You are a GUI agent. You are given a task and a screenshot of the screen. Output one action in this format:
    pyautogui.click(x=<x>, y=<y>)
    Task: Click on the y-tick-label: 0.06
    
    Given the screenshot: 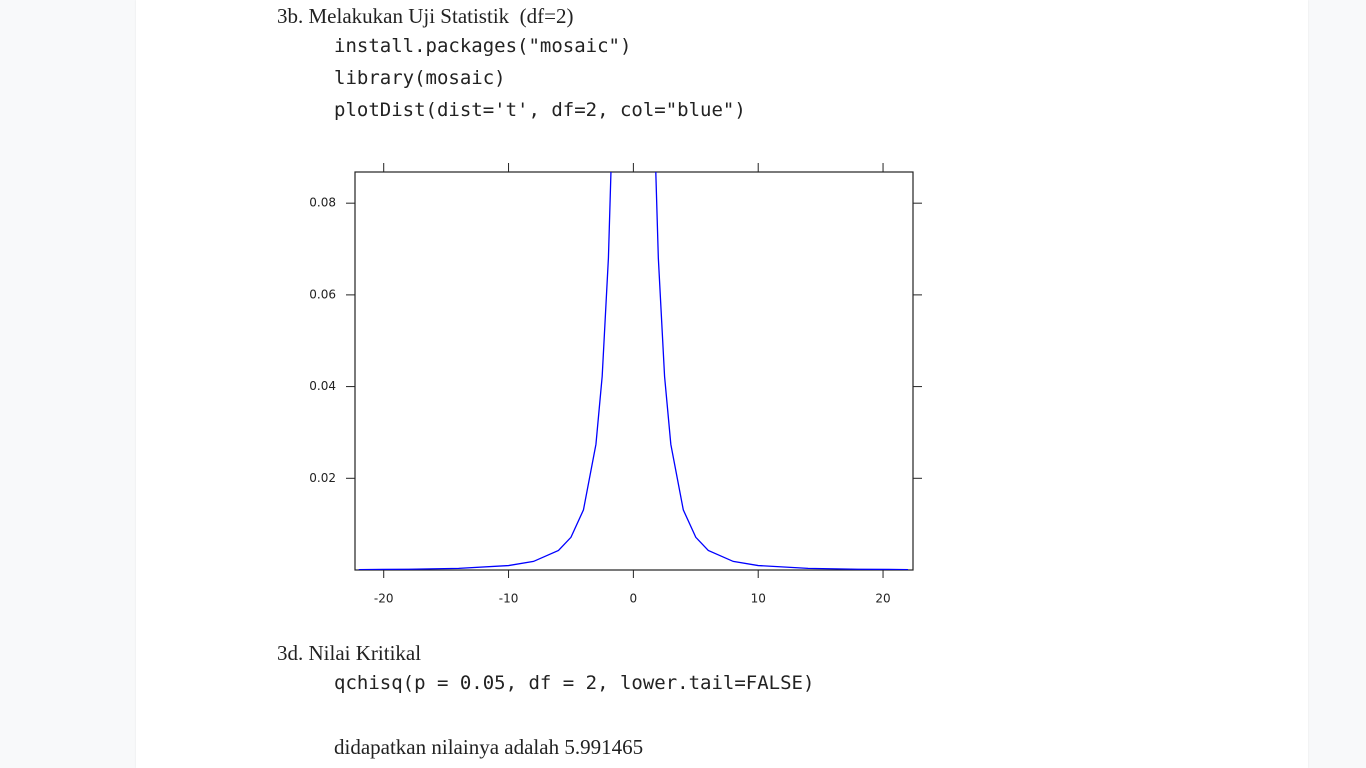 What is the action you would take?
    pyautogui.click(x=322, y=294)
    